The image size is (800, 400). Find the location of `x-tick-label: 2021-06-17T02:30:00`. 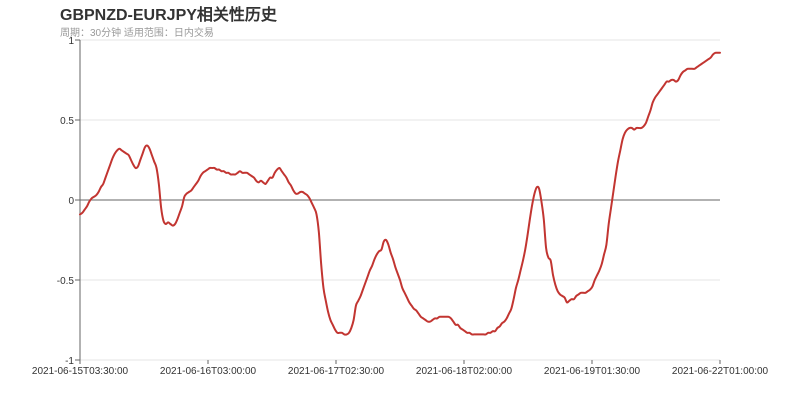

x-tick-label: 2021-06-17T02:30:00 is located at coordinates (336, 371).